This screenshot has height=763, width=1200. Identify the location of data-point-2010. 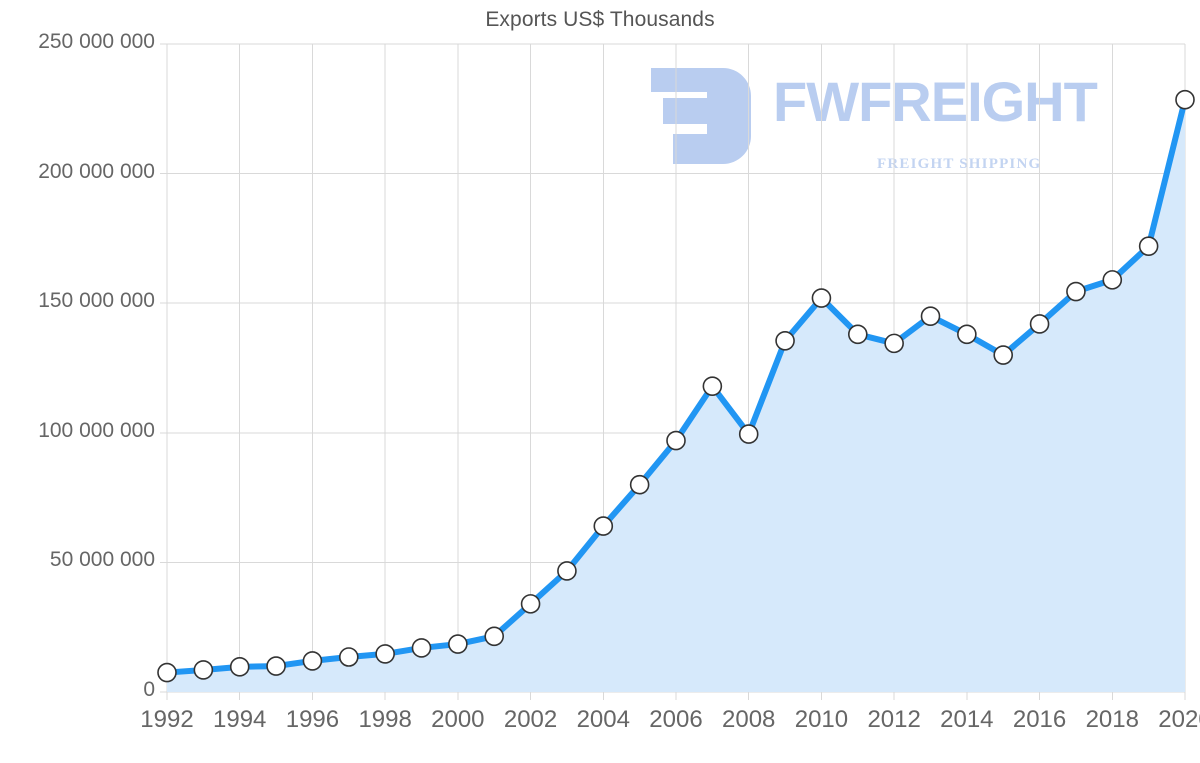
(821, 298).